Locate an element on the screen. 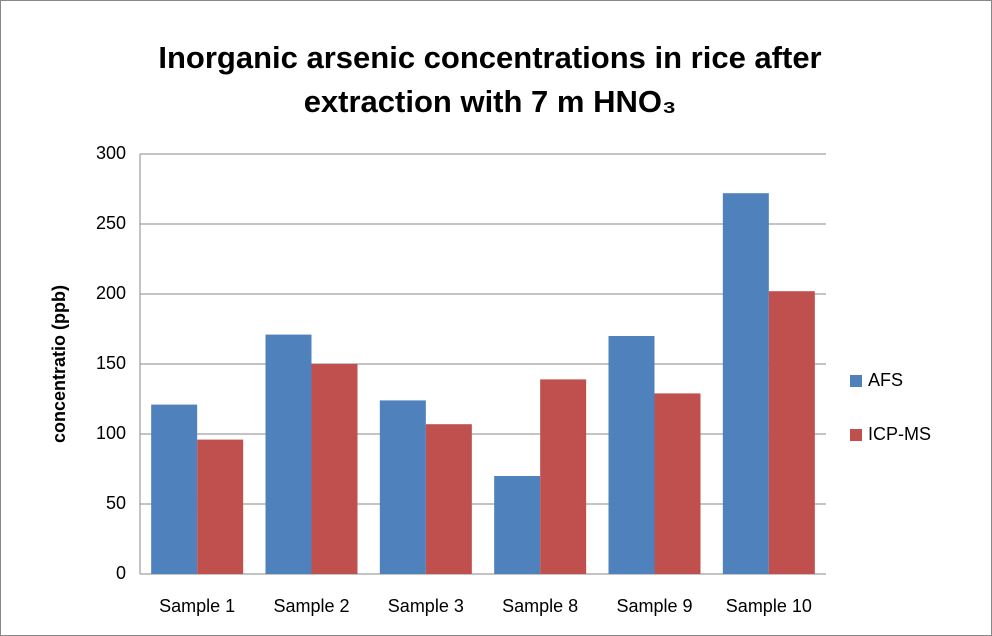 This screenshot has width=992, height=636. x-tick-label: Sample 2 is located at coordinates (311, 606).